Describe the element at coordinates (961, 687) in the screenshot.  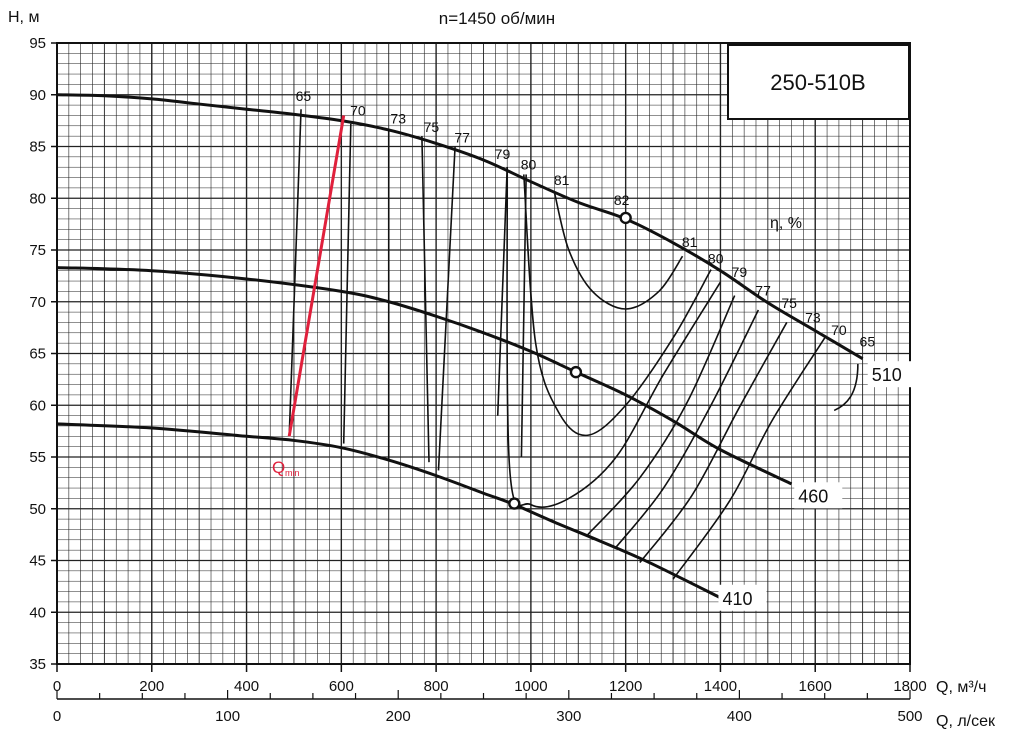
I see `x-axis-label: Q, м³/ч` at that location.